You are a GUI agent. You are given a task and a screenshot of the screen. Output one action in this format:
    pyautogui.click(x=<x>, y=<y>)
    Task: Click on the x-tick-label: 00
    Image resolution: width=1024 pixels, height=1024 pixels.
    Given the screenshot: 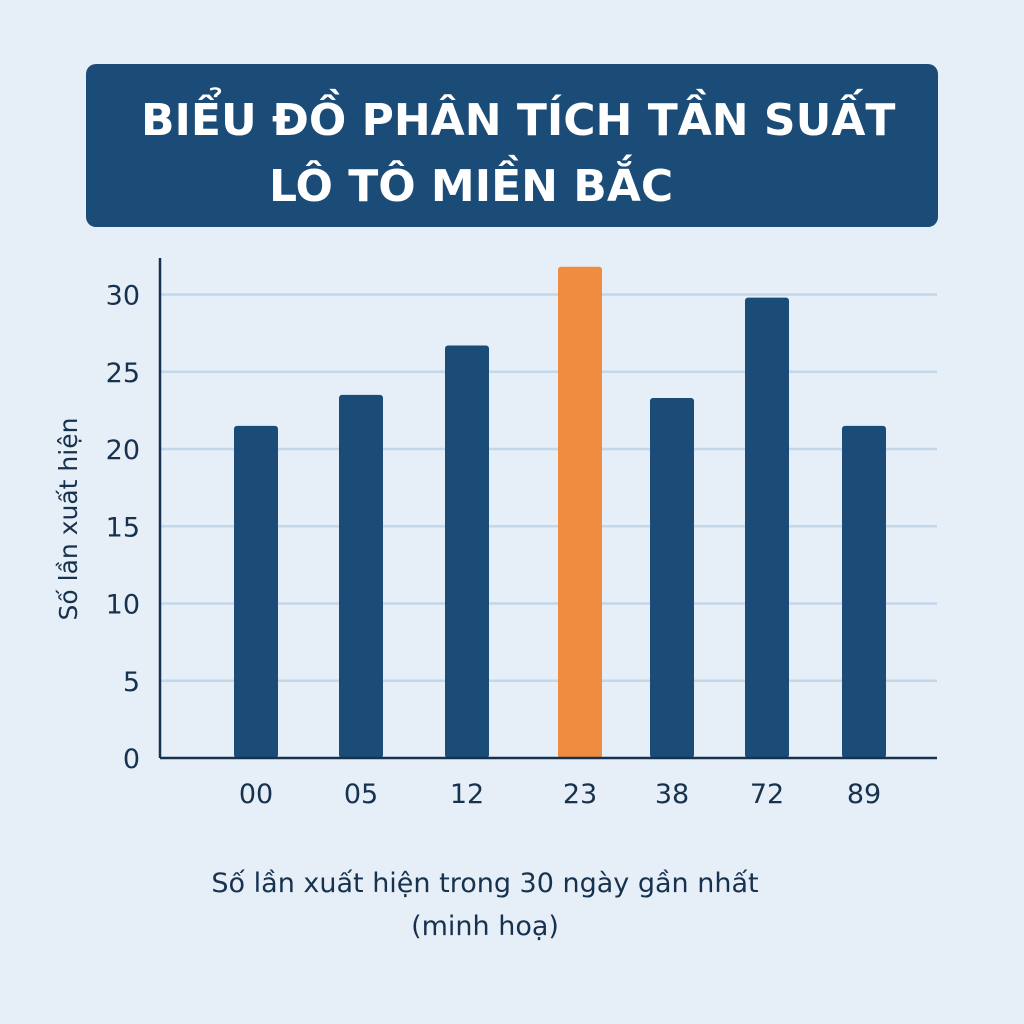 What is the action you would take?
    pyautogui.click(x=256, y=794)
    